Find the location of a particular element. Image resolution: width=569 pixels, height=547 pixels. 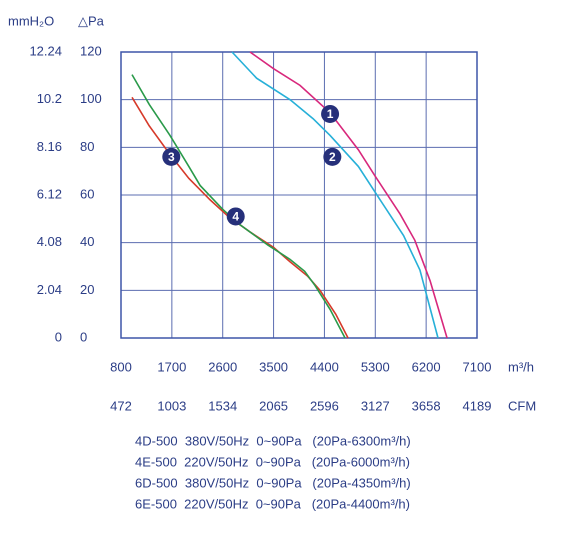

x2-tick-label: 1534 is located at coordinates (222, 405).